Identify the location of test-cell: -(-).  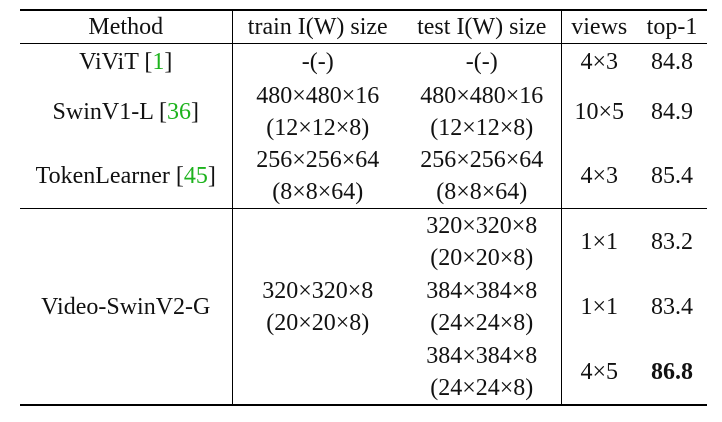
(482, 62).